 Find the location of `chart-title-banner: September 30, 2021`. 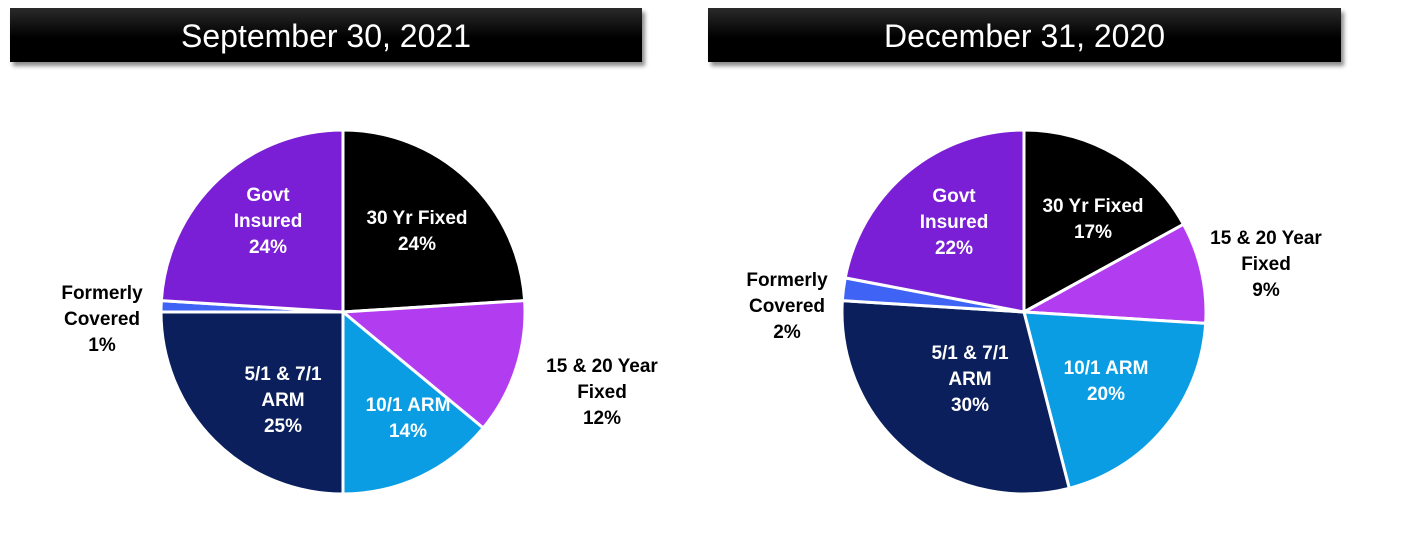

chart-title-banner: September 30, 2021 is located at coordinates (326, 35).